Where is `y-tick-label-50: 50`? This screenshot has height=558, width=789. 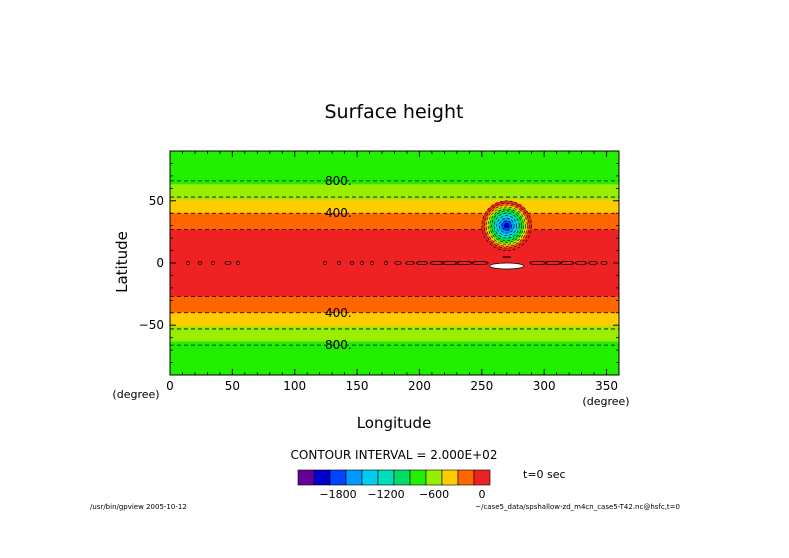
y-tick-label-50: 50 is located at coordinates (156, 201).